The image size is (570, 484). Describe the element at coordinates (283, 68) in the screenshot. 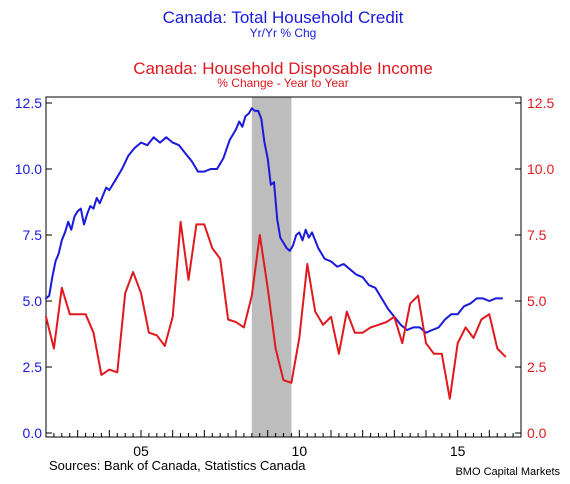

I see `chart-title-2: Canada: Household Disposable Income` at that location.